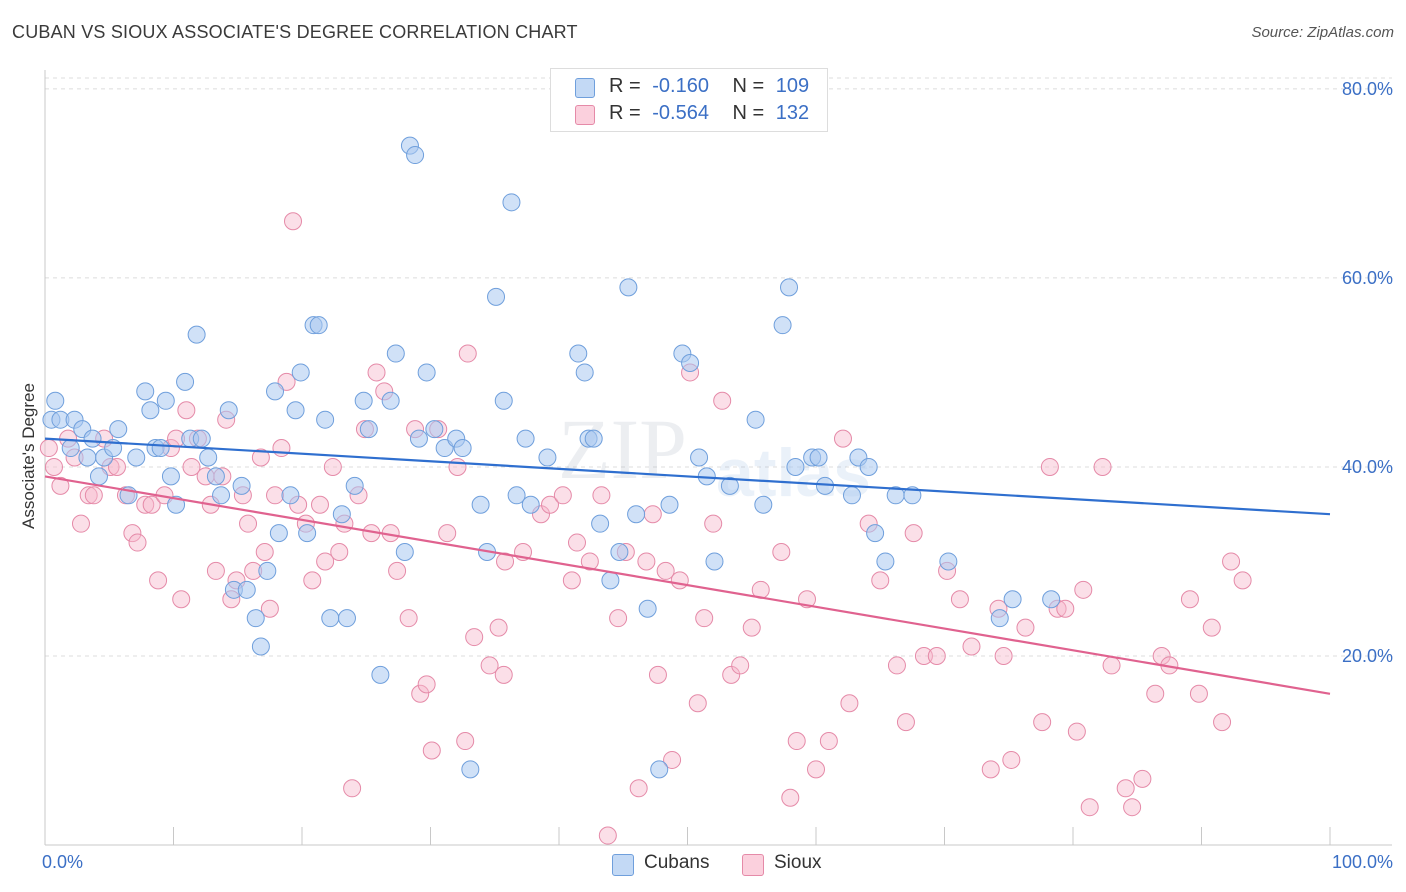  What do you see at coordinates (1367, 372) in the screenshot?
I see `y-tick-labels: 20.0% 40.0% 60.0% 80.0%` at bounding box center [1367, 372].